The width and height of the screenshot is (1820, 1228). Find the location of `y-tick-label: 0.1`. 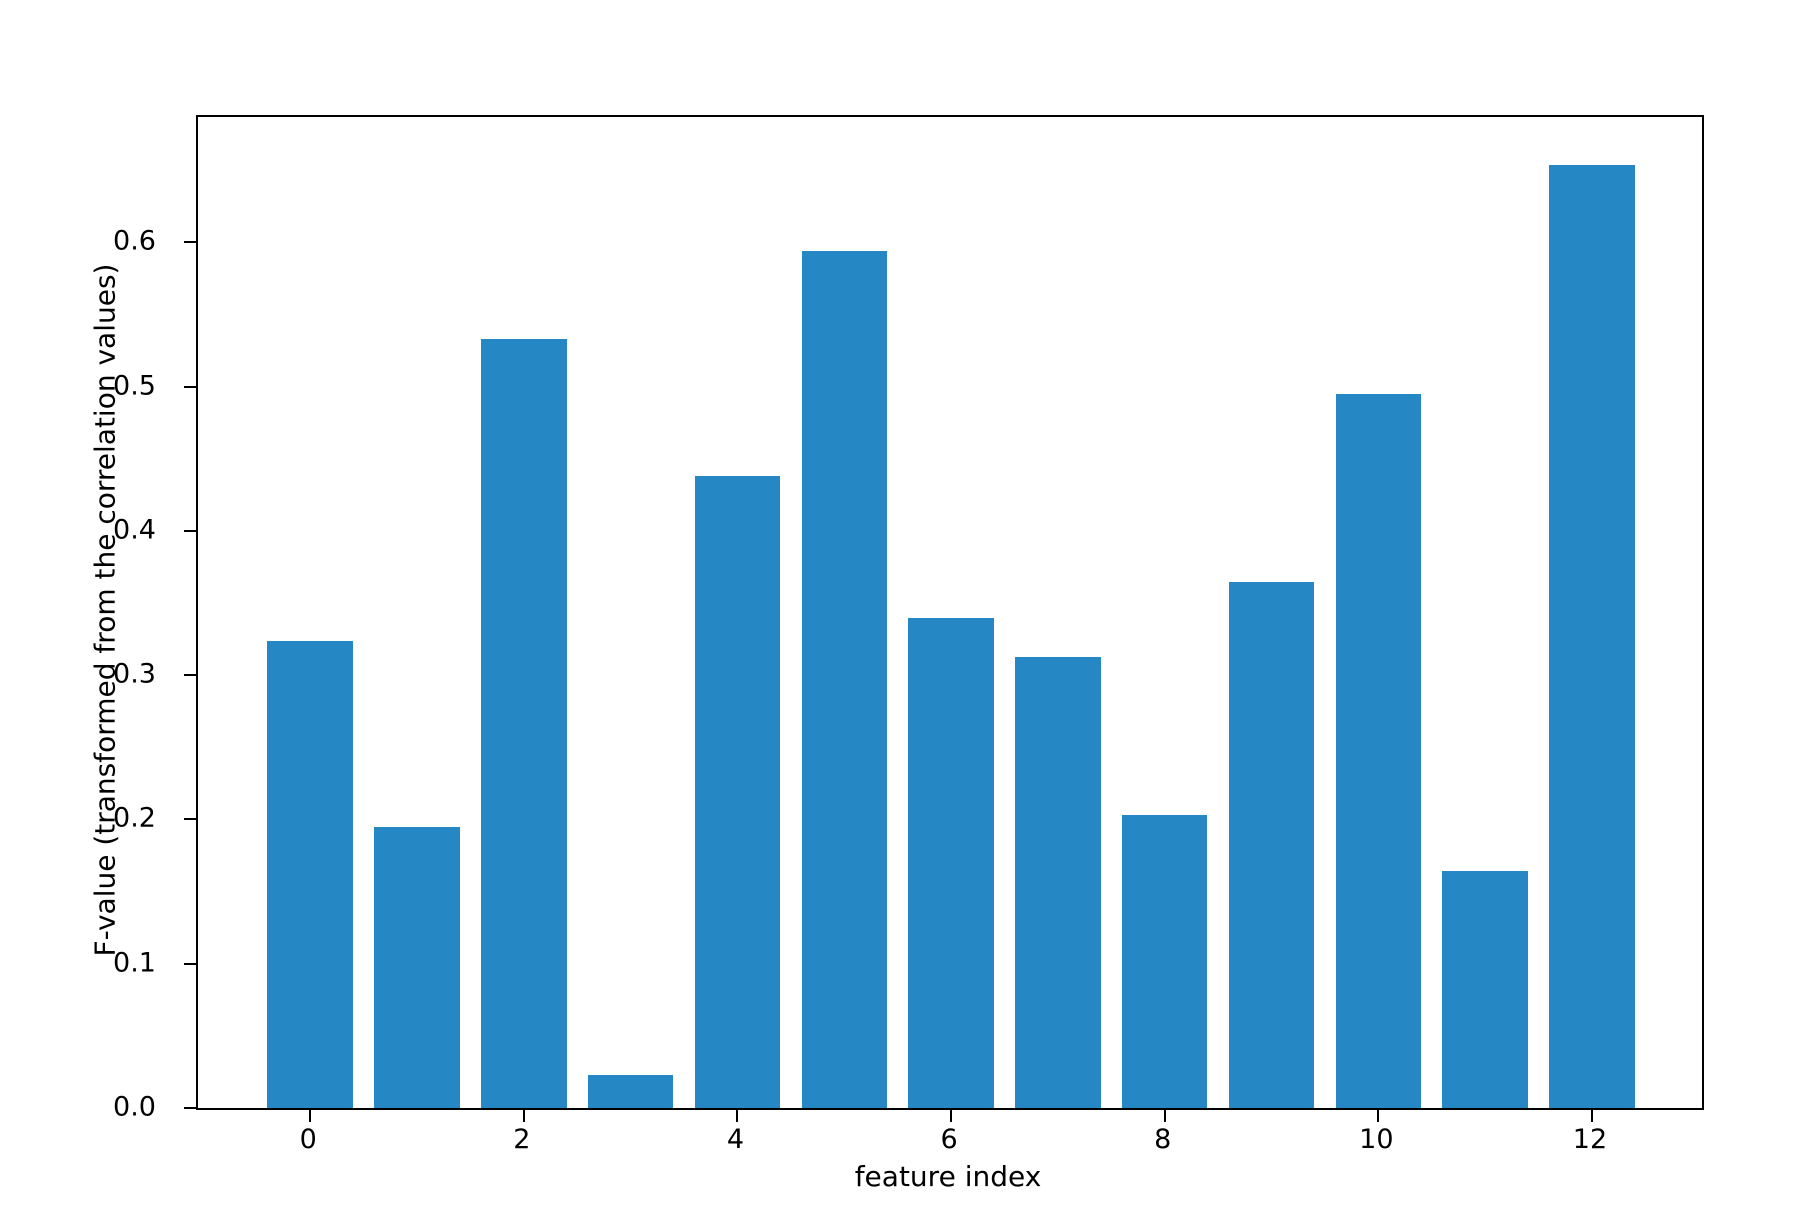

y-tick-label: 0.1 is located at coordinates (134, 963).